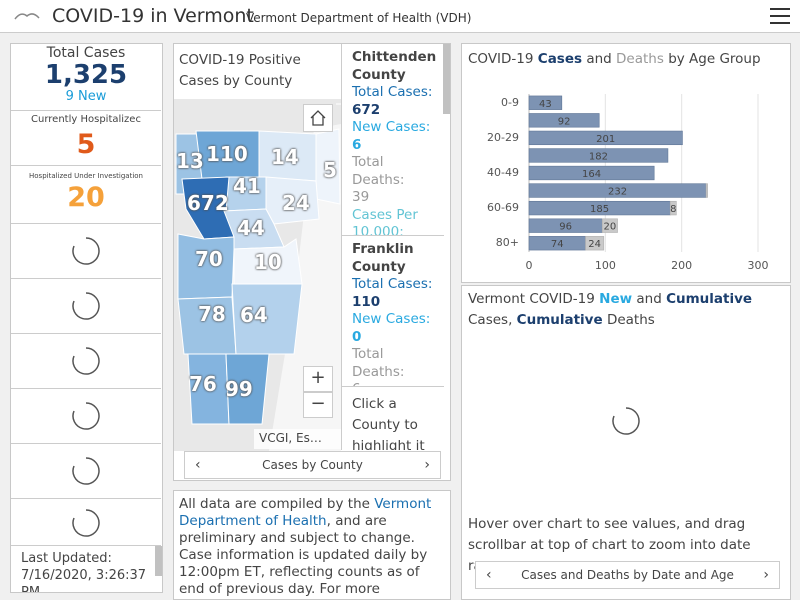 The height and width of the screenshot is (600, 800). Describe the element at coordinates (86, 53) in the screenshot. I see `label: Total Cases` at that location.